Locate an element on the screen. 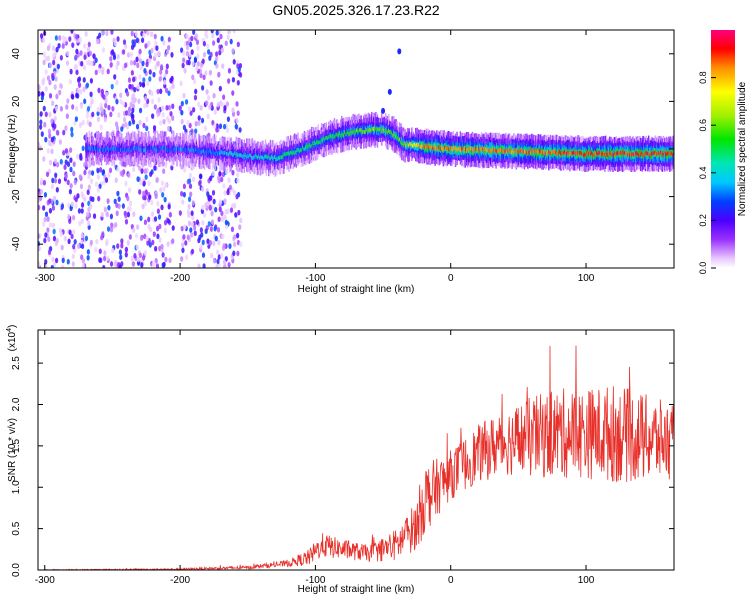  x-tick-label: 100 is located at coordinates (586, 580).